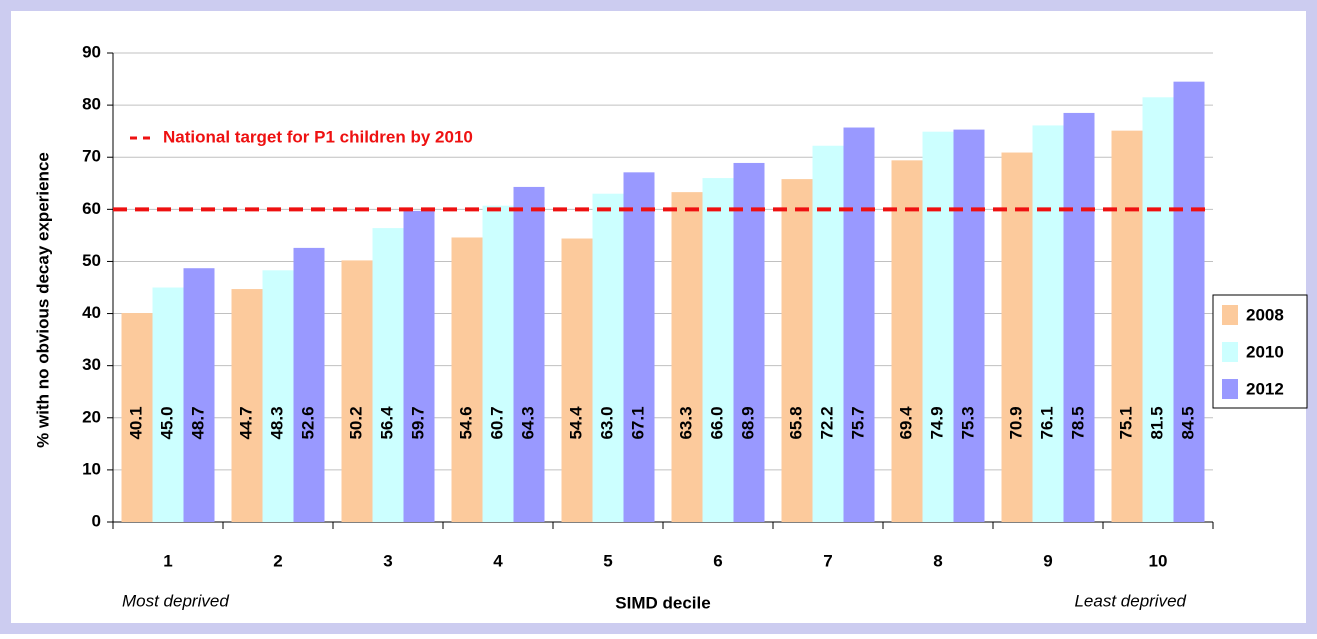  I want to click on value-label: 40.1, so click(135, 422).